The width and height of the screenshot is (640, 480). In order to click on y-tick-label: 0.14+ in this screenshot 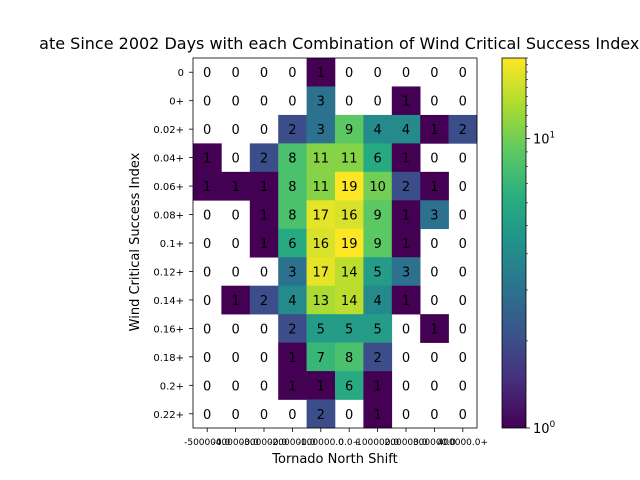, I will do `click(168, 301)`.